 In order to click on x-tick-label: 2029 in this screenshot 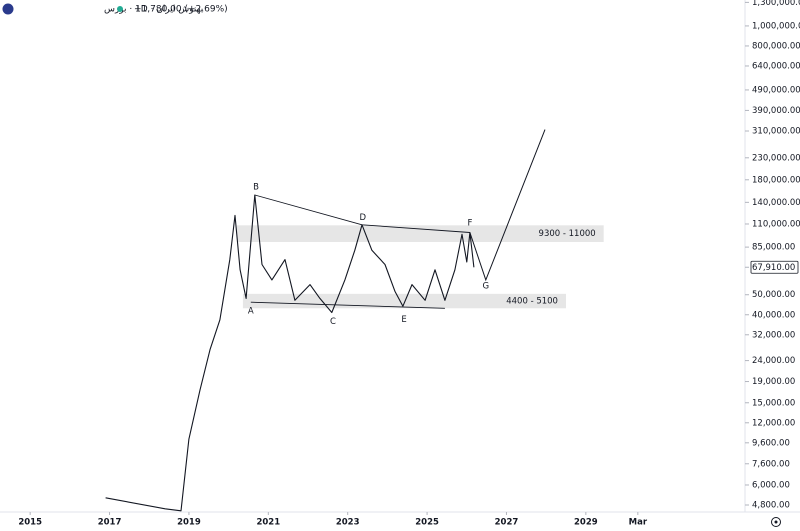, I will do `click(586, 523)`.